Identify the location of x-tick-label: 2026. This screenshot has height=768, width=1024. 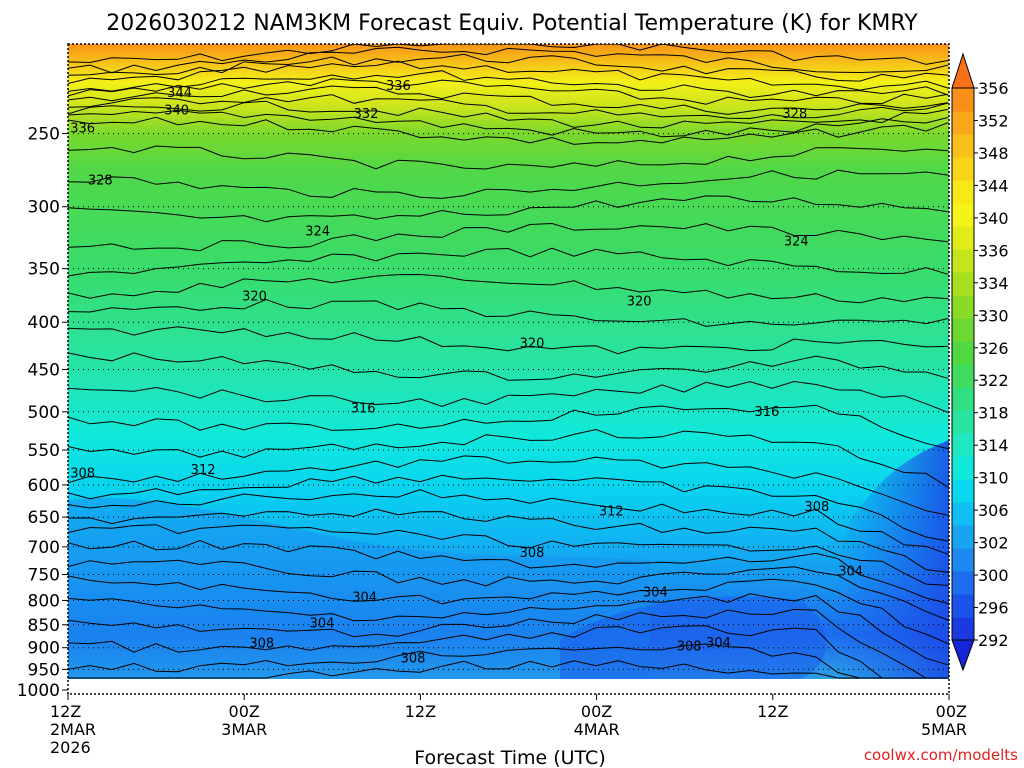
(70, 747).